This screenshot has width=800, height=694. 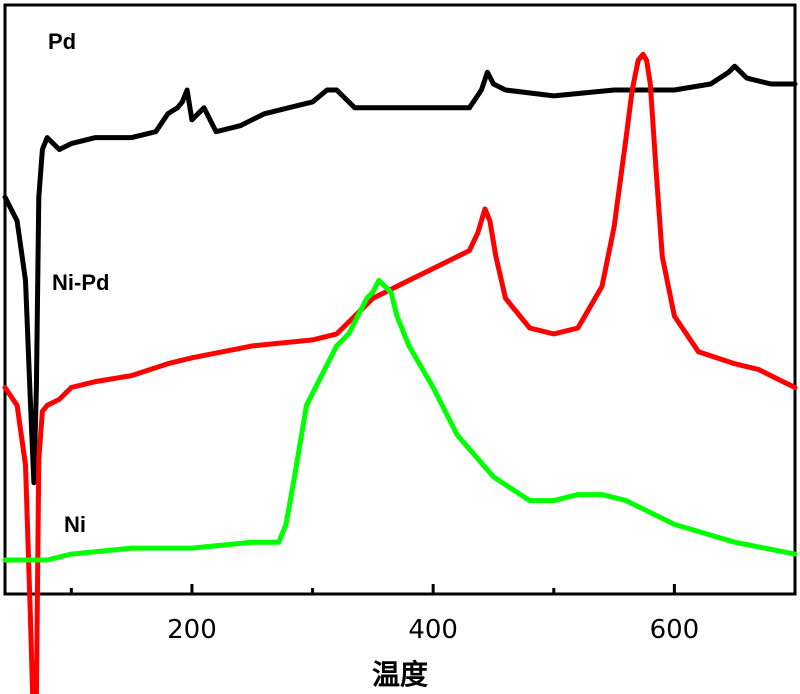 I want to click on x-axis-ticks: 200 400 600, so click(x=384, y=614).